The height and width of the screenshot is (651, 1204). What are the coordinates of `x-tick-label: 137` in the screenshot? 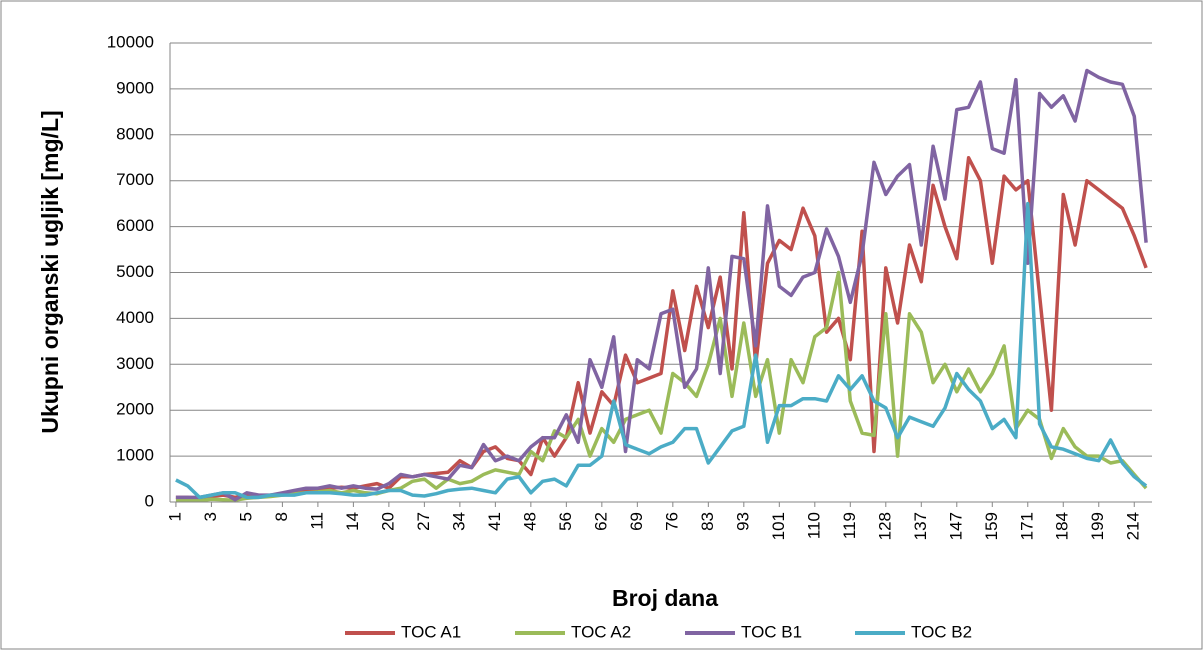 It's located at (920, 526).